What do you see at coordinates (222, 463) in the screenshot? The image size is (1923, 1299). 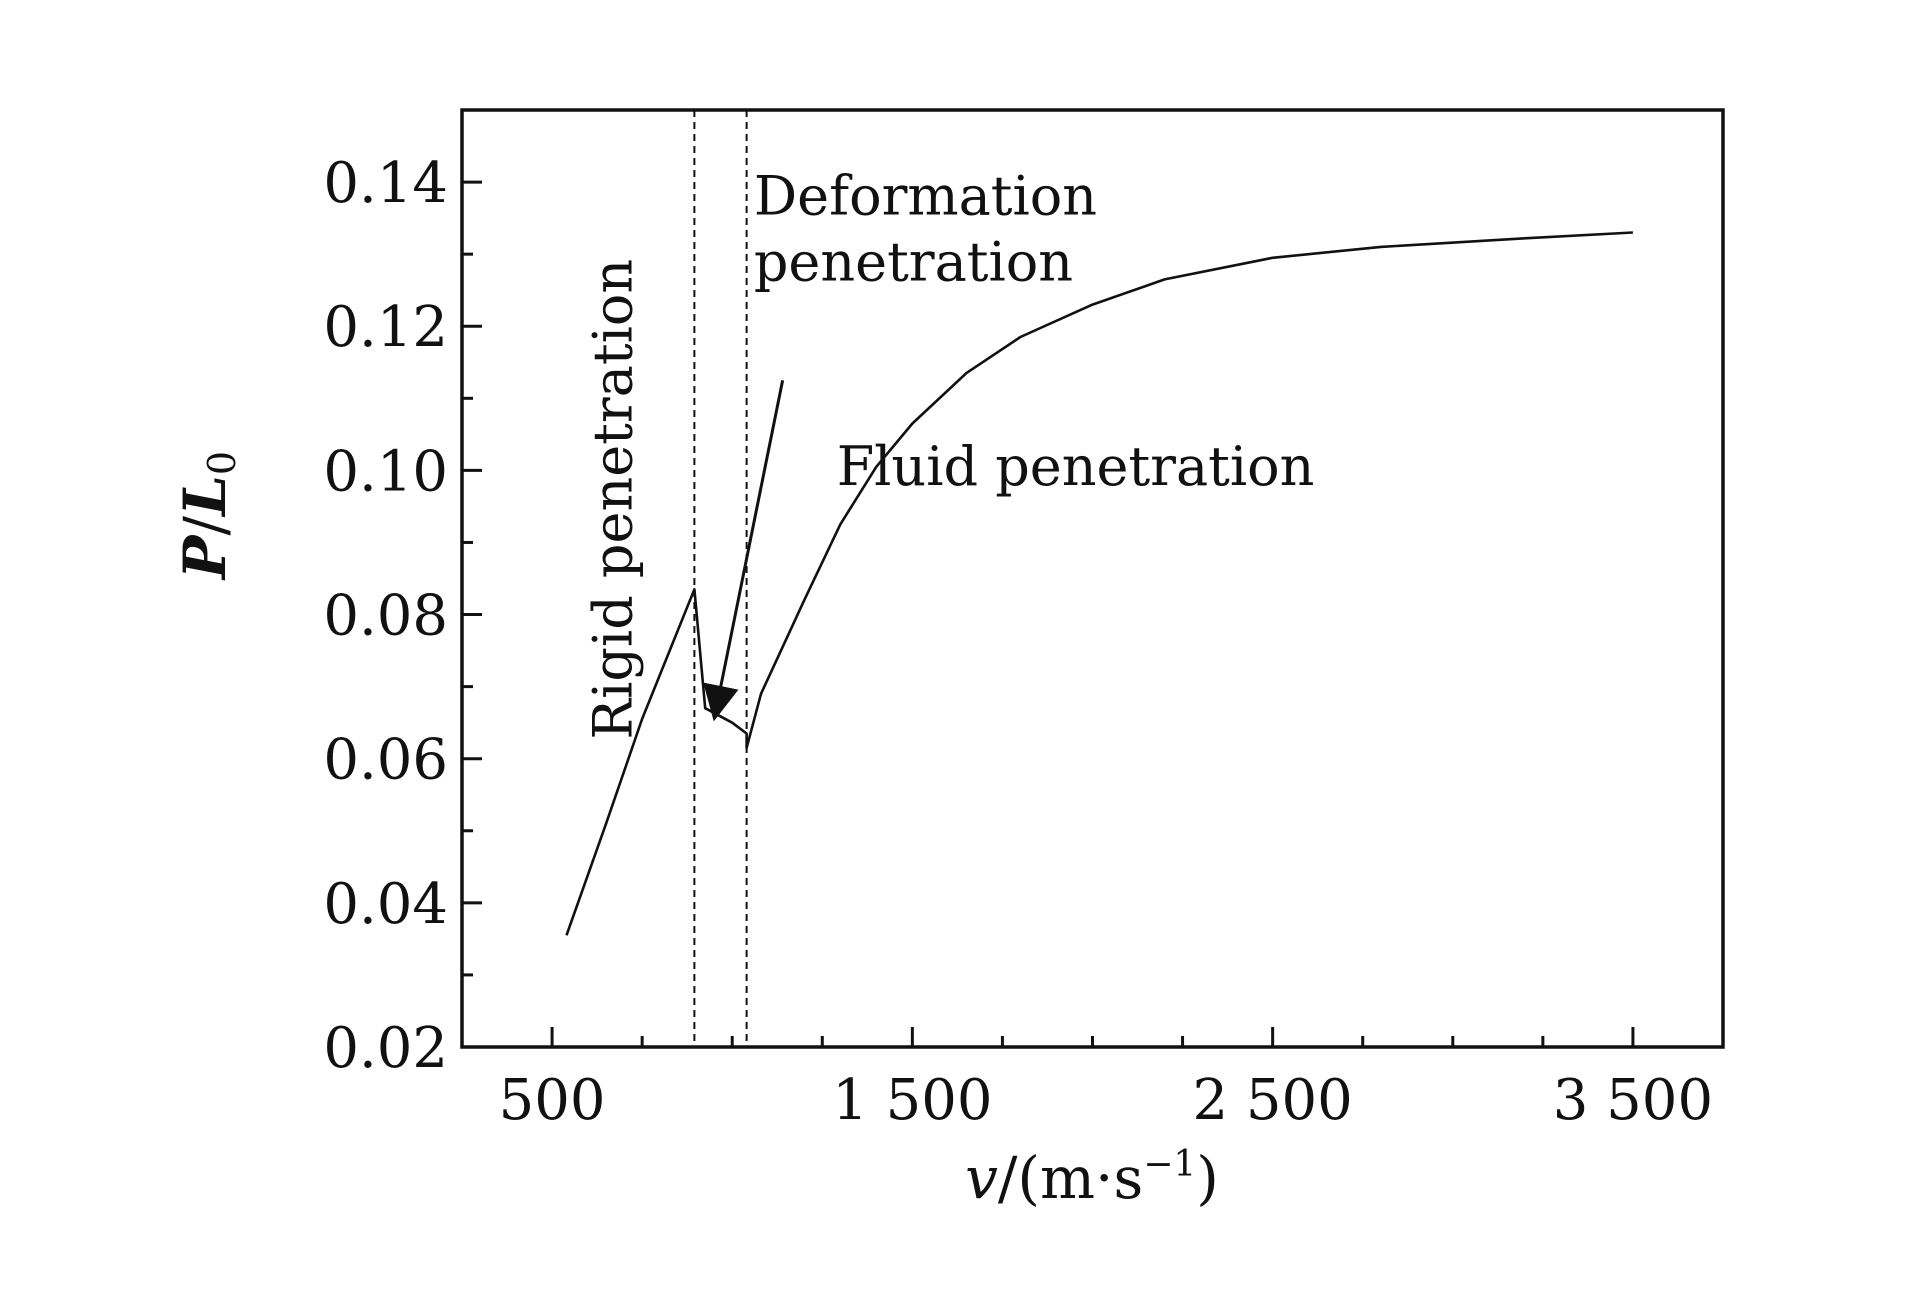 I see `y-axis-label-sub: 0` at bounding box center [222, 463].